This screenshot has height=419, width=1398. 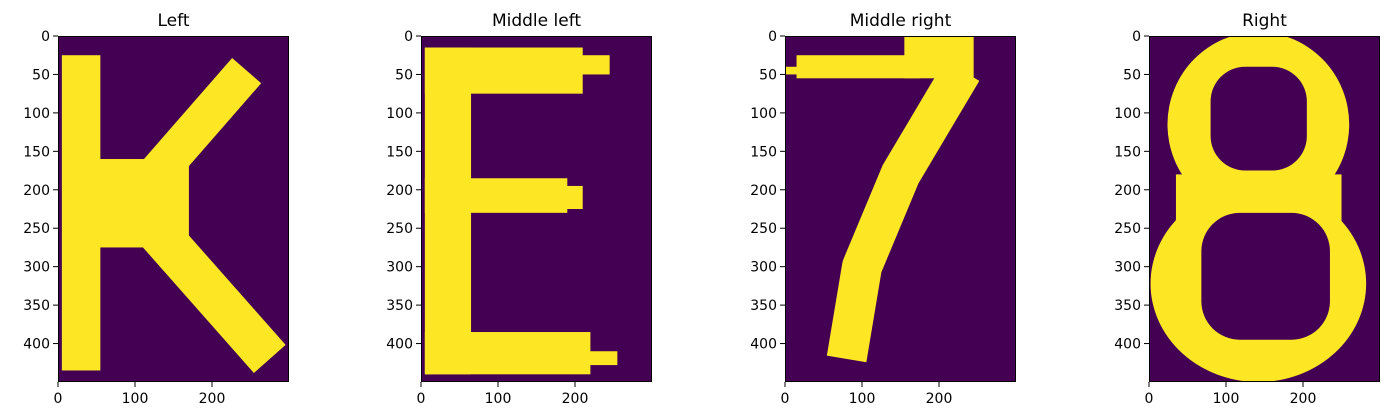 I want to click on glyph-K, so click(x=173, y=214).